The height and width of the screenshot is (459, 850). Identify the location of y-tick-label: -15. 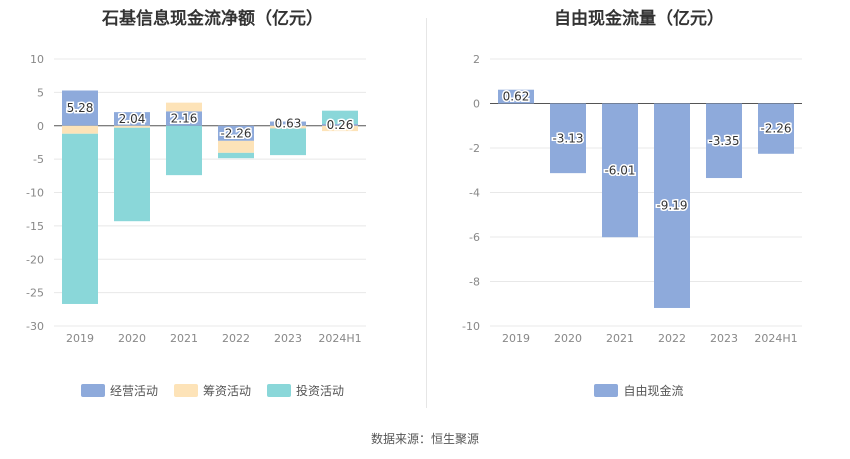
(35, 226).